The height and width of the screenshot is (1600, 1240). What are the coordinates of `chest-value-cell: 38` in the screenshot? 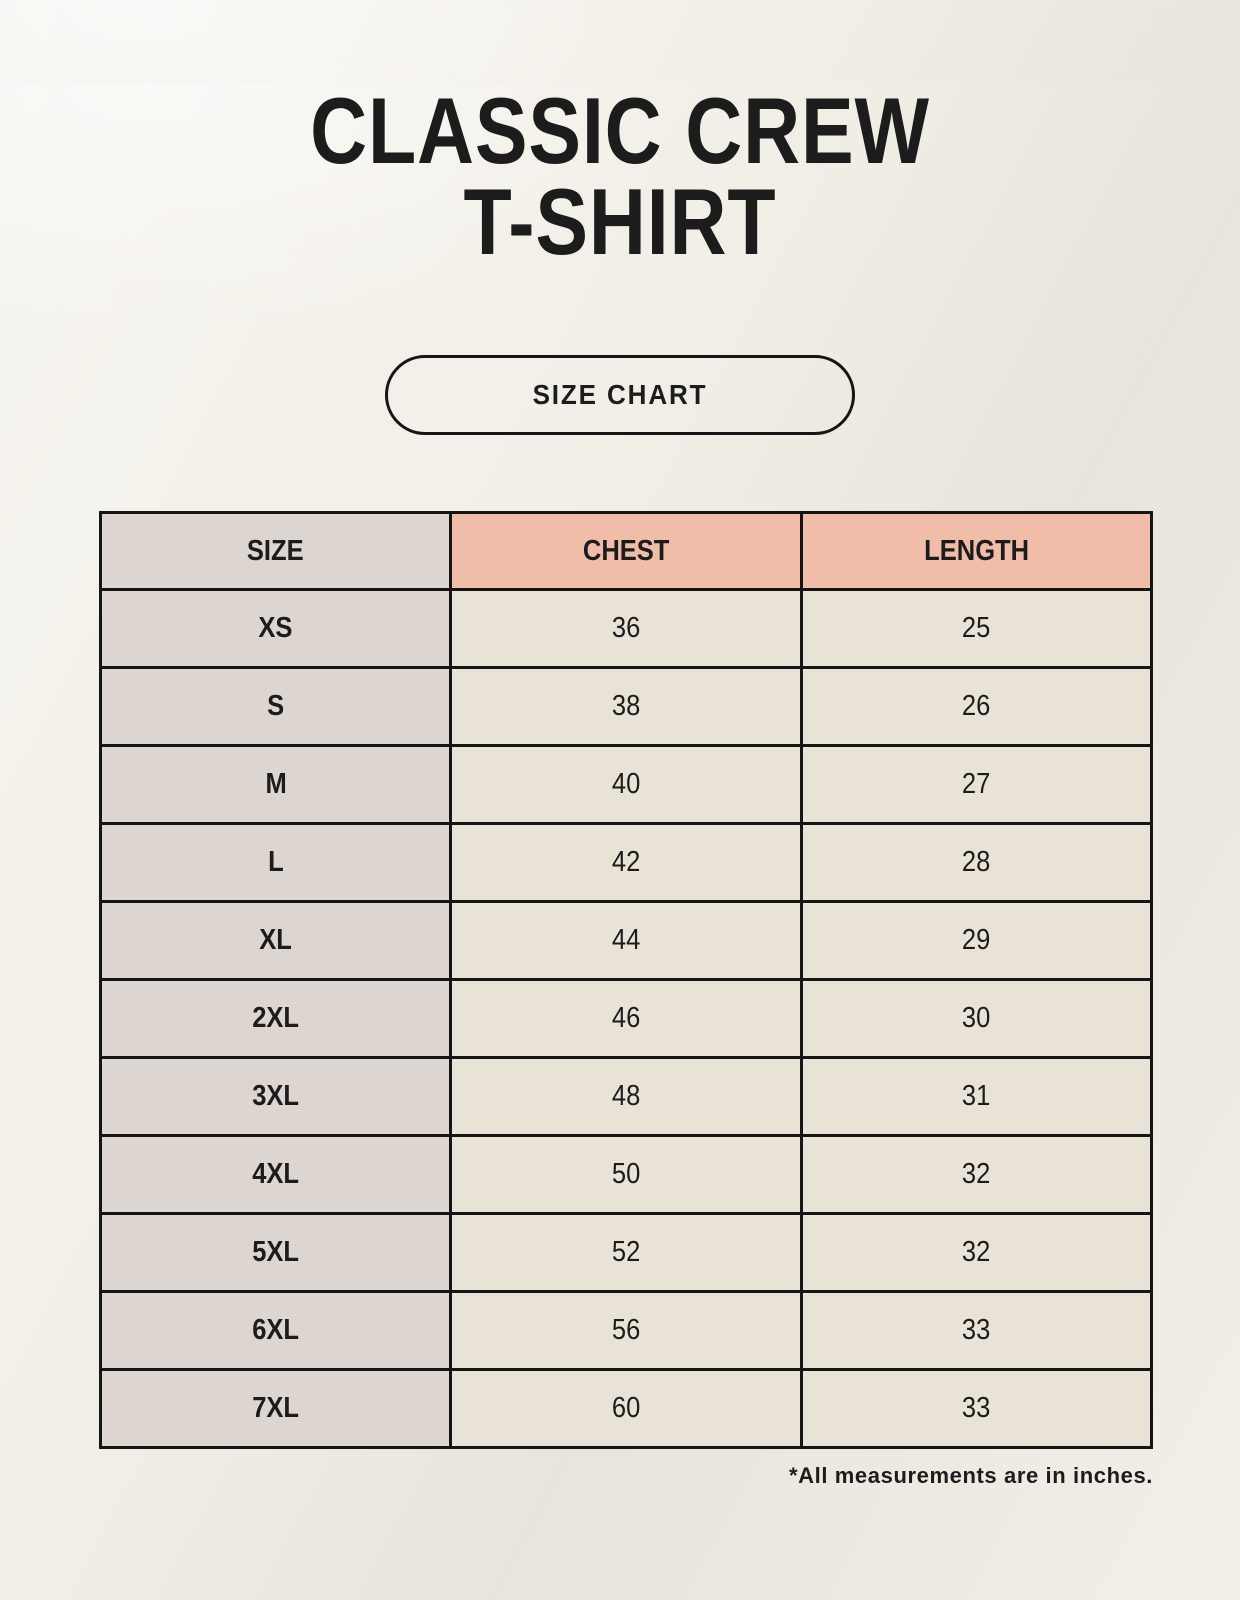 It's located at (626, 707).